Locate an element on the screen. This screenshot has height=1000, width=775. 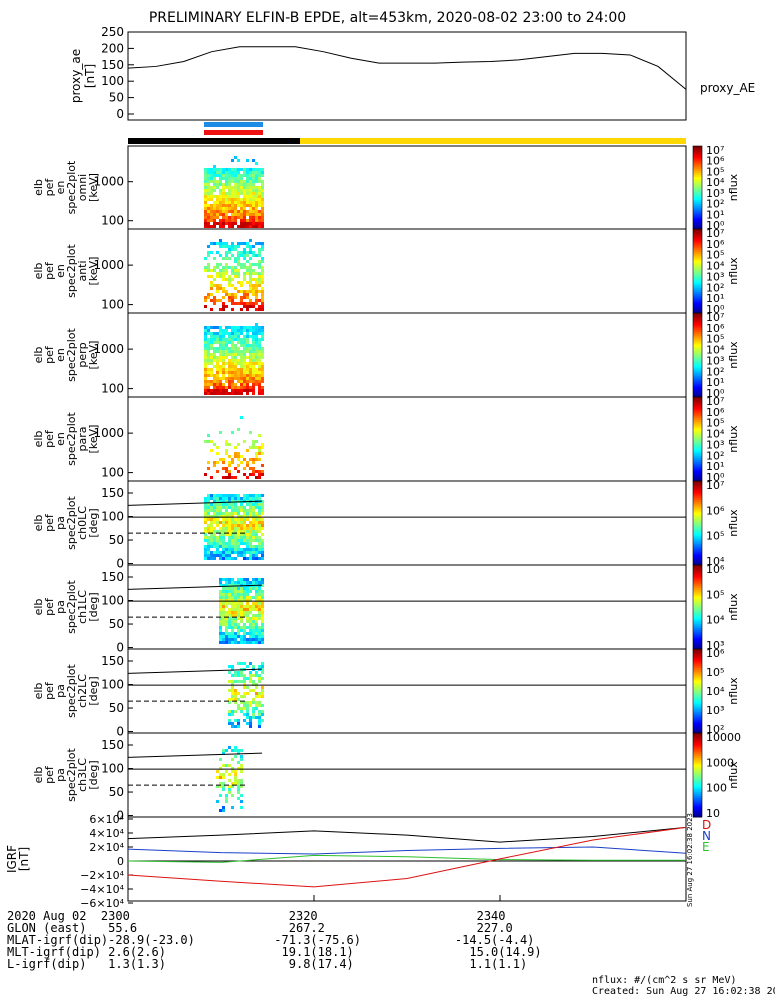
spec-para-colorbar-step is located at coordinates (697, 463).